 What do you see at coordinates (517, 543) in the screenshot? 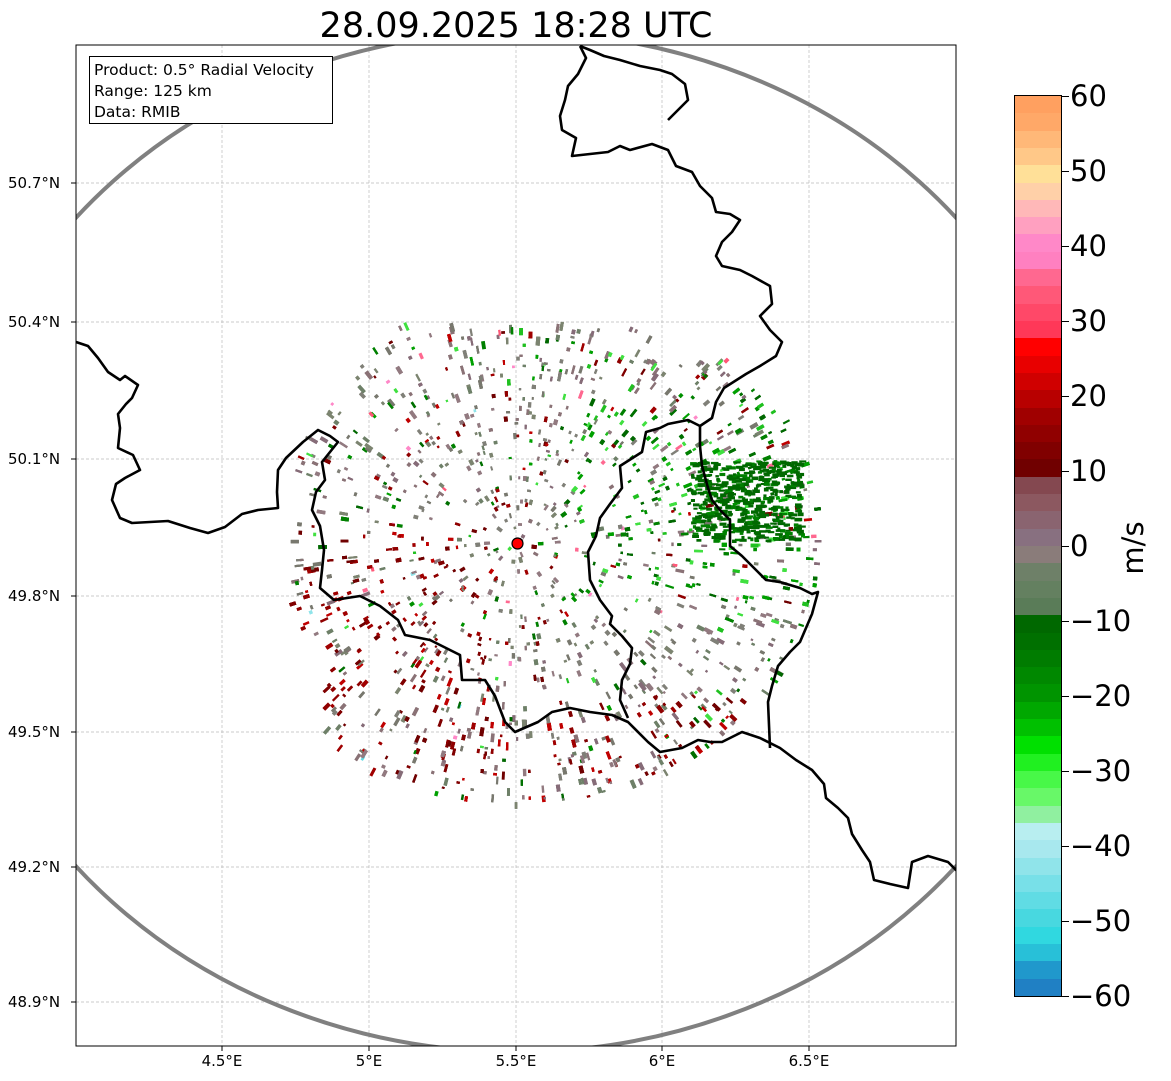
I see `radar-site-marker` at bounding box center [517, 543].